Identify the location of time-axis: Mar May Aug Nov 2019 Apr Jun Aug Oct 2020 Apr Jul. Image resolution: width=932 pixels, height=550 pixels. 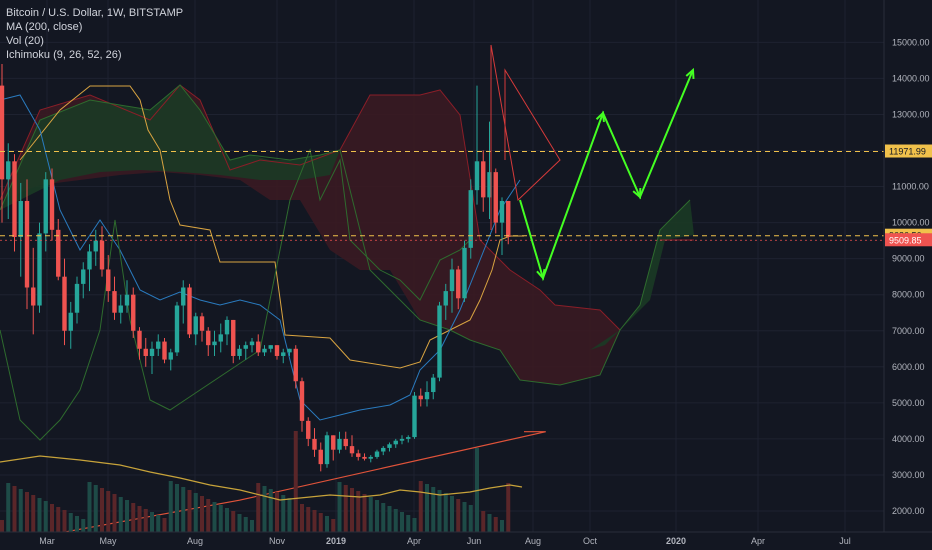
(466, 540).